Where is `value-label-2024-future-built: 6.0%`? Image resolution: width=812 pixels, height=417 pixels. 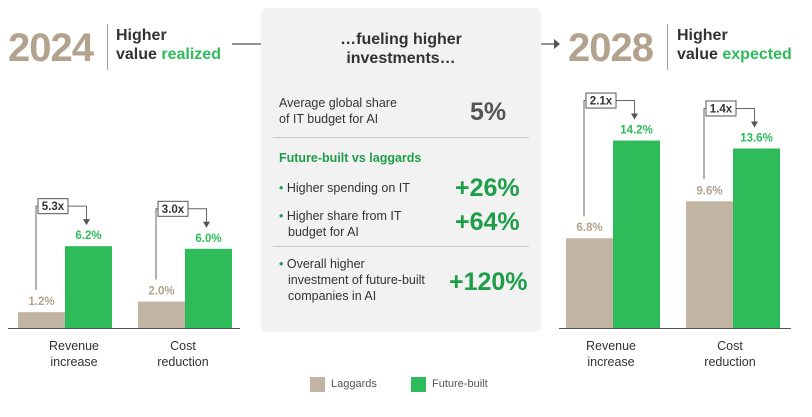 value-label-2024-future-built: 6.0% is located at coordinates (208, 239).